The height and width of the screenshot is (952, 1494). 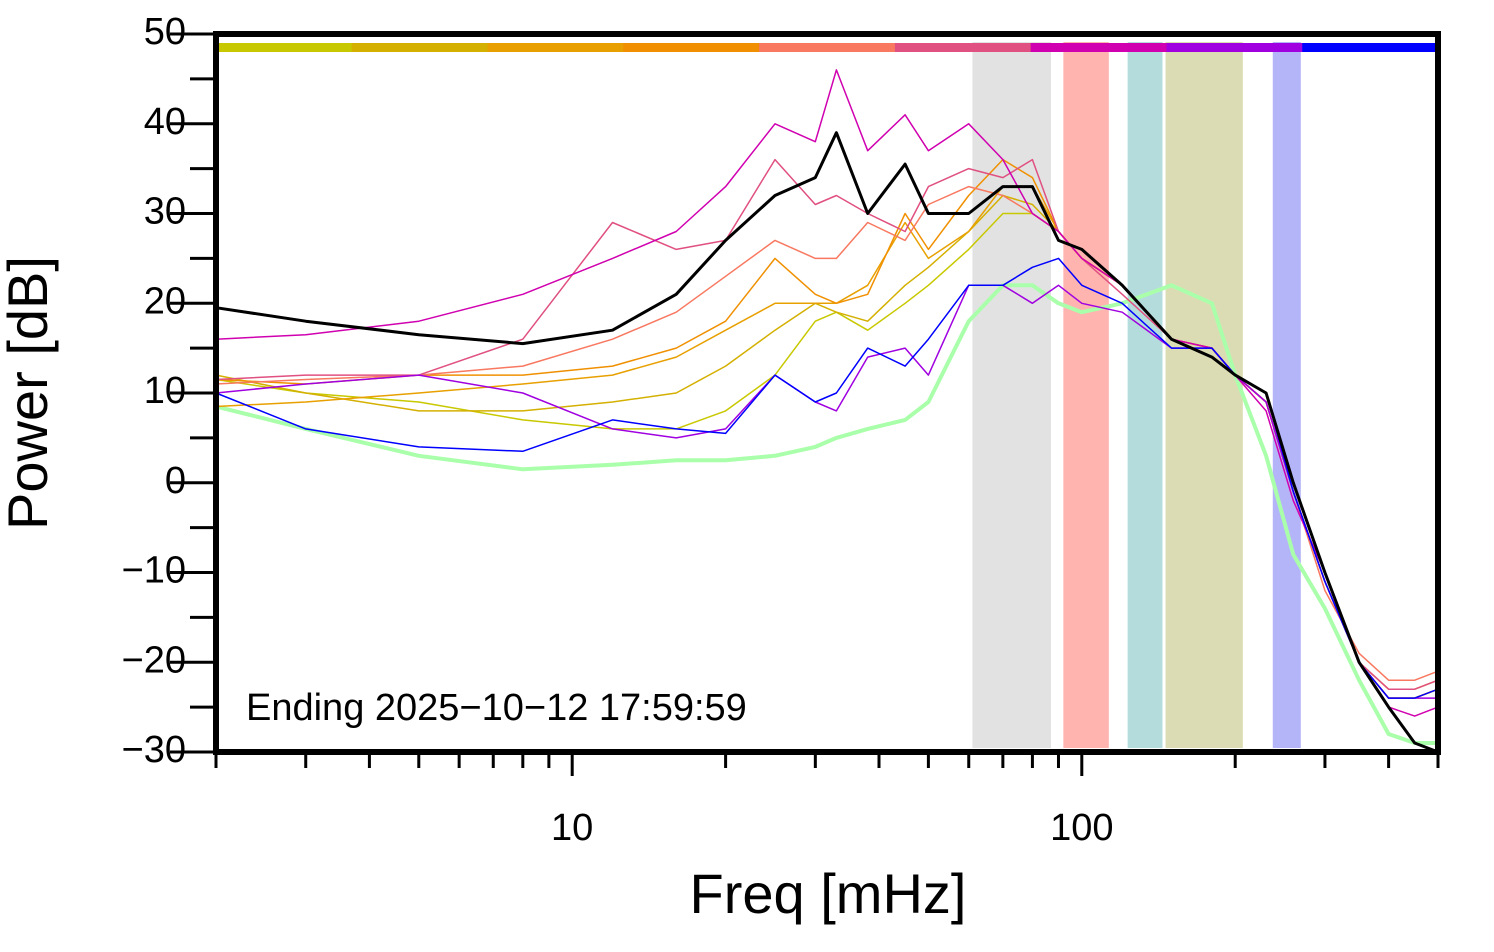 What do you see at coordinates (165, 391) in the screenshot?
I see `y-tick-label: 10` at bounding box center [165, 391].